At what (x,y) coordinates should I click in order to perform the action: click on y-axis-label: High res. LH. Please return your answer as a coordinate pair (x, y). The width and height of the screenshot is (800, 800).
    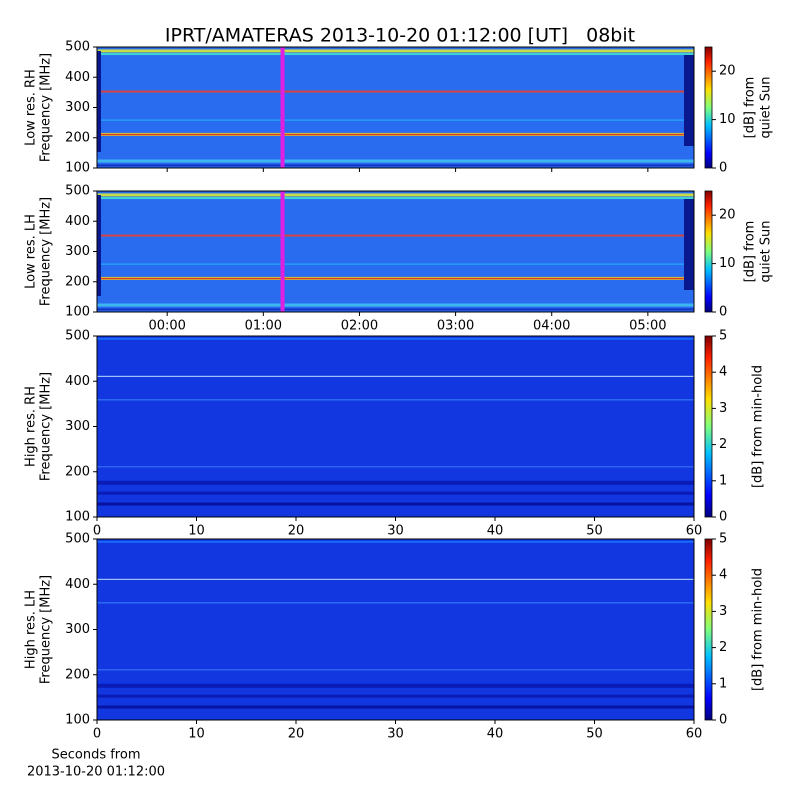
    Looking at the image, I should click on (31, 629).